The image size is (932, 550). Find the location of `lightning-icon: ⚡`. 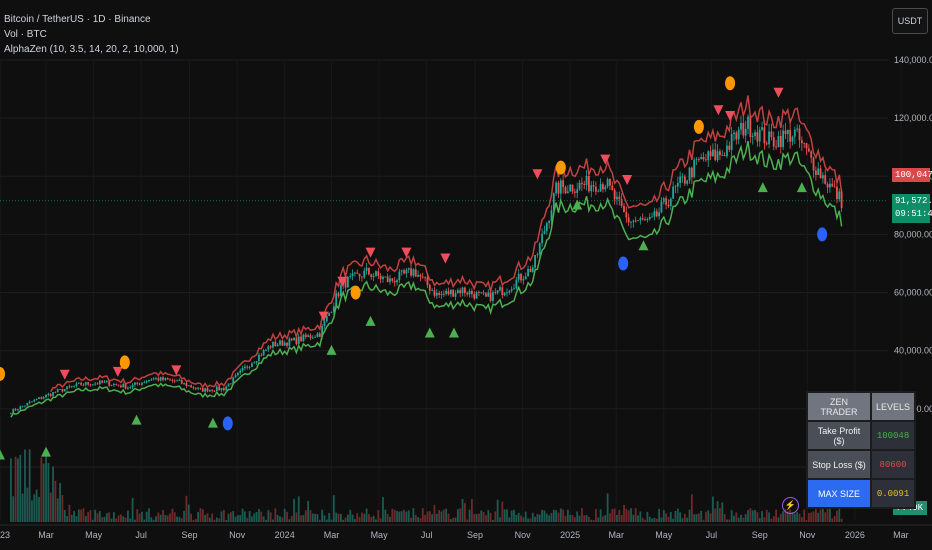

lightning-icon: ⚡ is located at coordinates (790, 505).